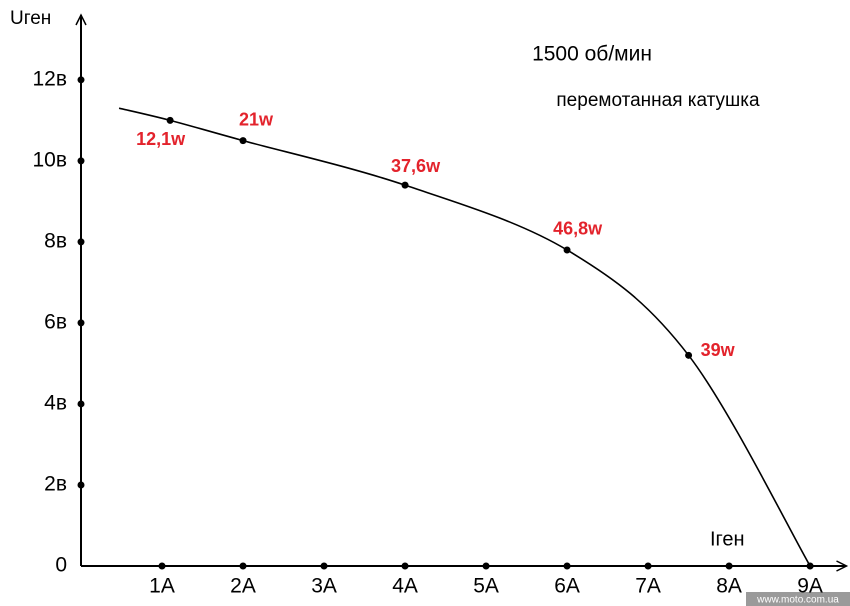 The height and width of the screenshot is (606, 850). What do you see at coordinates (578, 229) in the screenshot?
I see `power-label: 46,8w` at bounding box center [578, 229].